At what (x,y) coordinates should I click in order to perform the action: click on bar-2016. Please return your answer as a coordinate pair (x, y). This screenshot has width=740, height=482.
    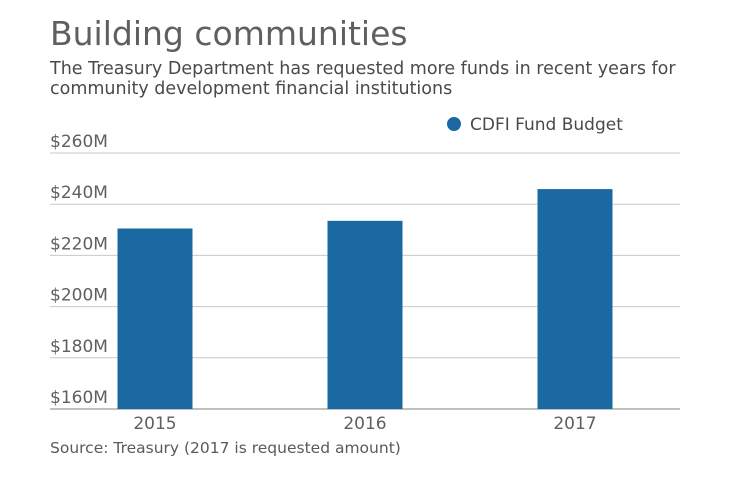
    Looking at the image, I should click on (365, 314).